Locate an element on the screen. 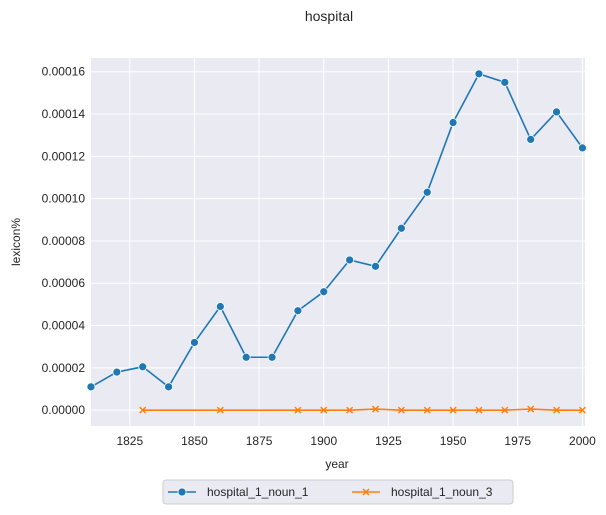 This screenshot has height=515, width=606. legend: hospital_1_noun_1 hospital_1_noun_3 is located at coordinates (338, 492).